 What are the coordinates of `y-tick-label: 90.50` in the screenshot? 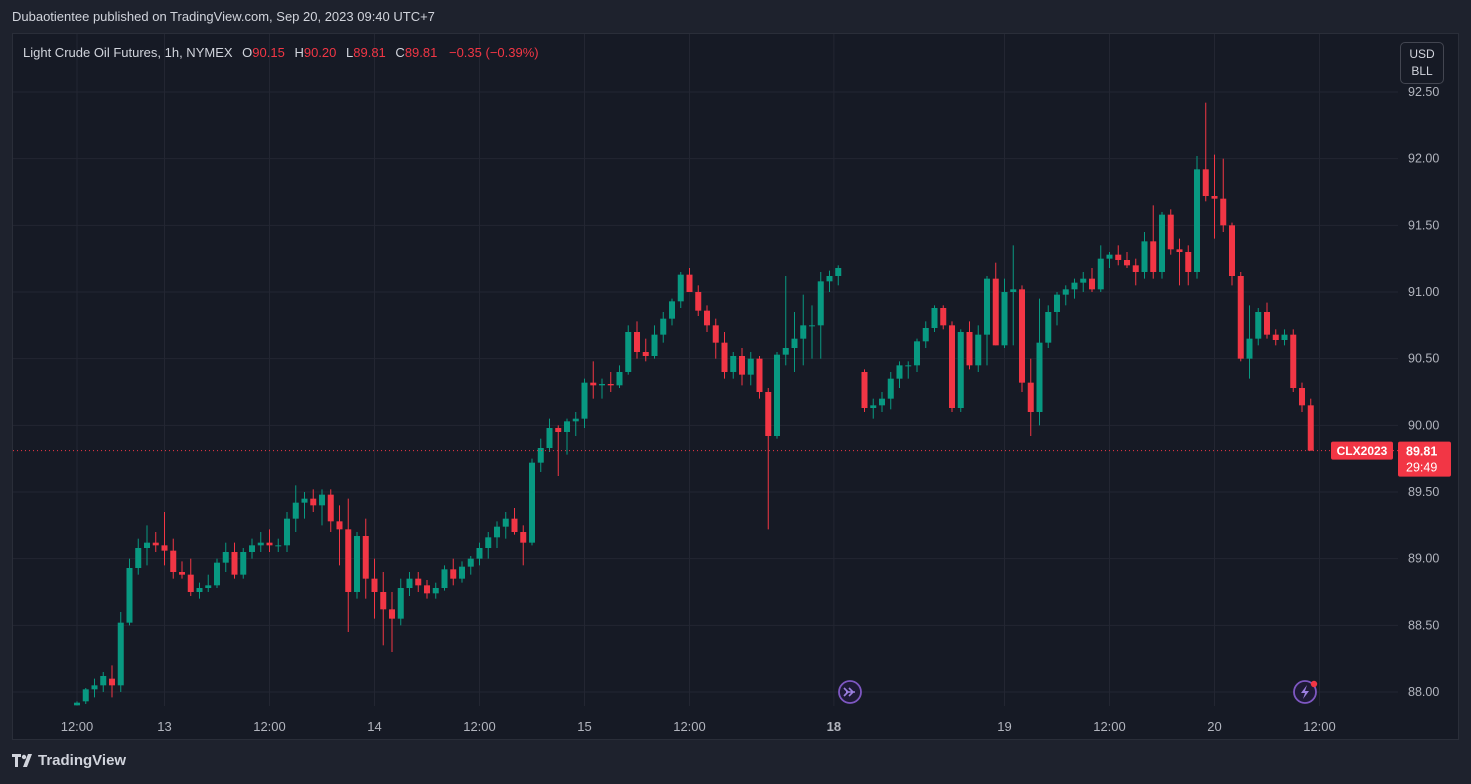 It's located at (1423, 359).